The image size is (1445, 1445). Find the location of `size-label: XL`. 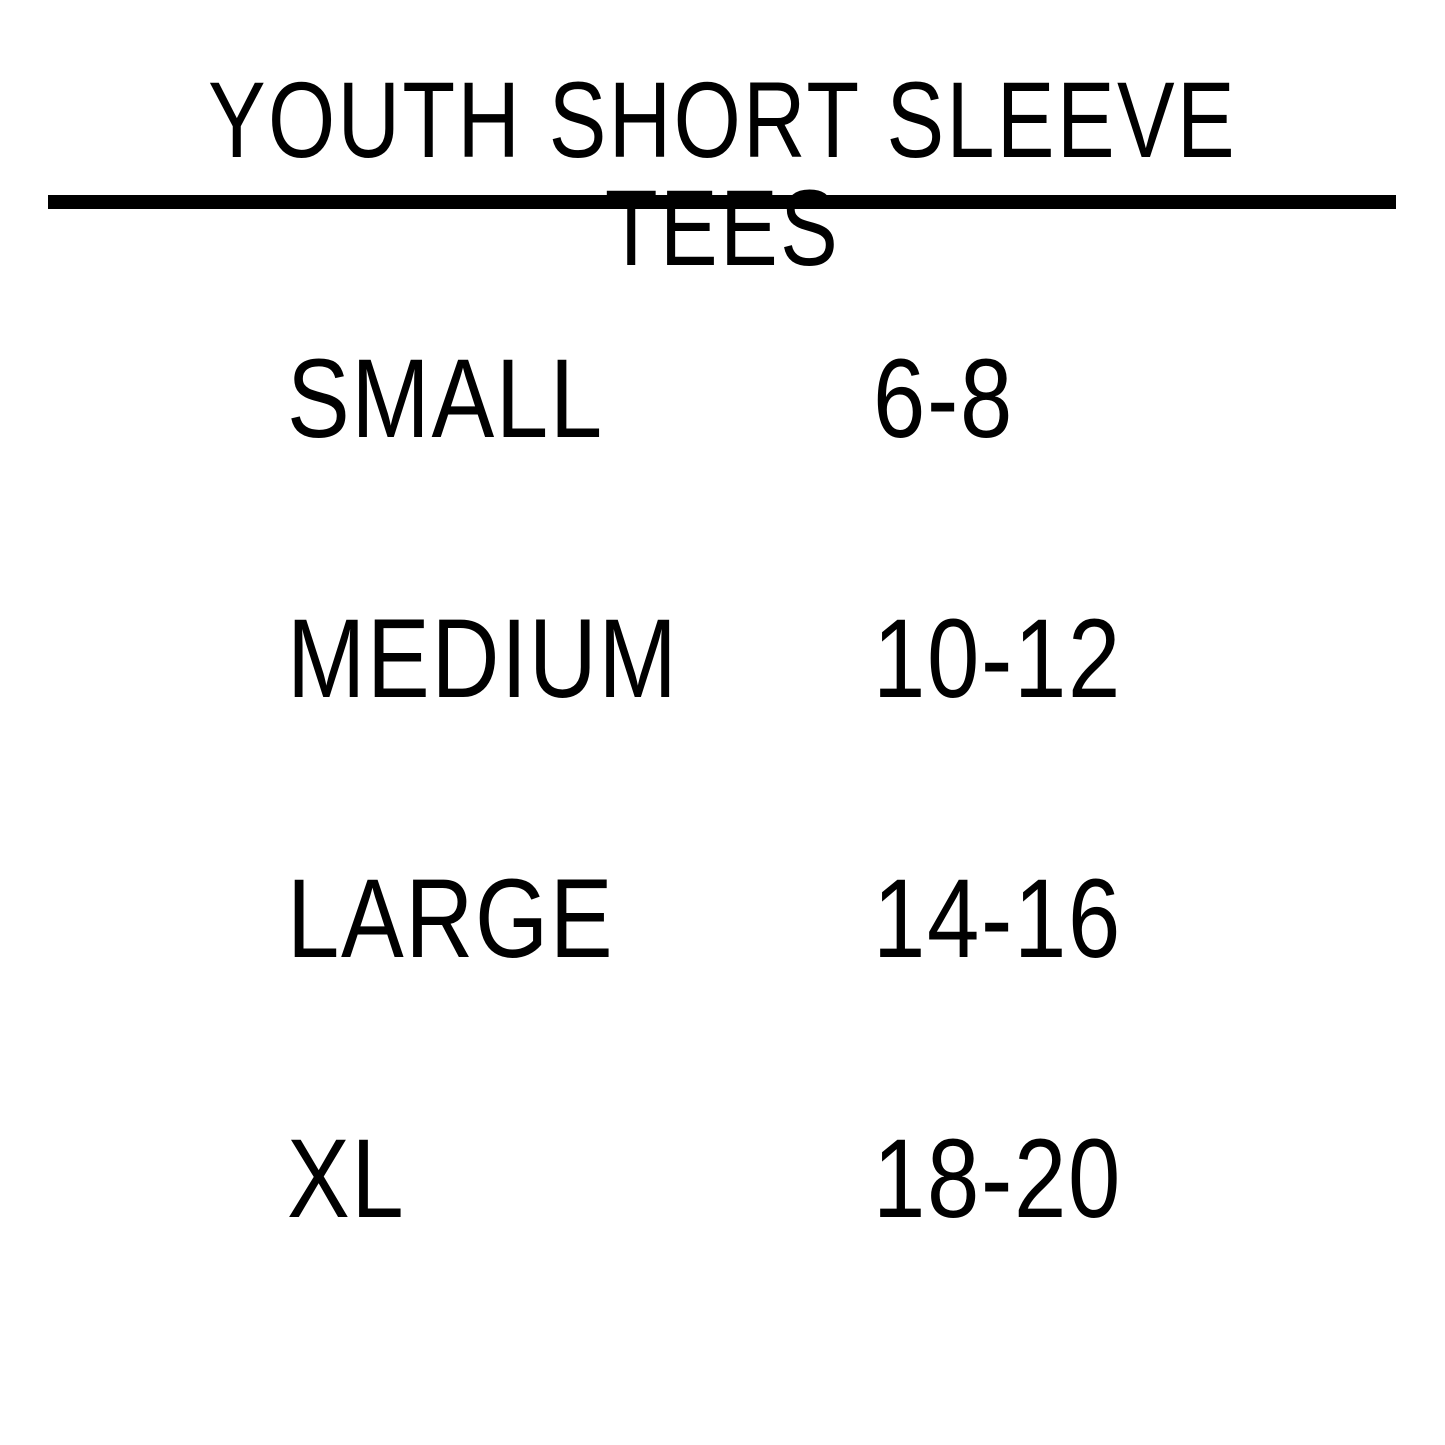

size-label: XL is located at coordinates (346, 1178).